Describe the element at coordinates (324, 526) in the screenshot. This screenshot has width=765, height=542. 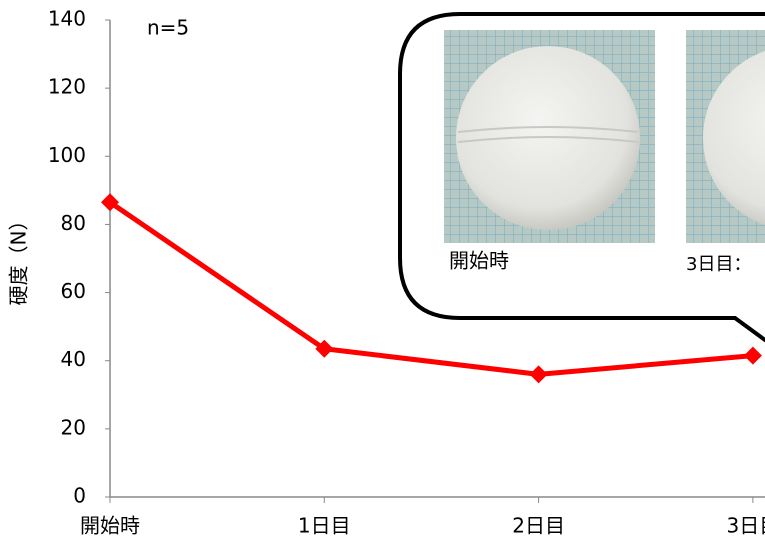
I see `x-tick-label: 1日目` at that location.